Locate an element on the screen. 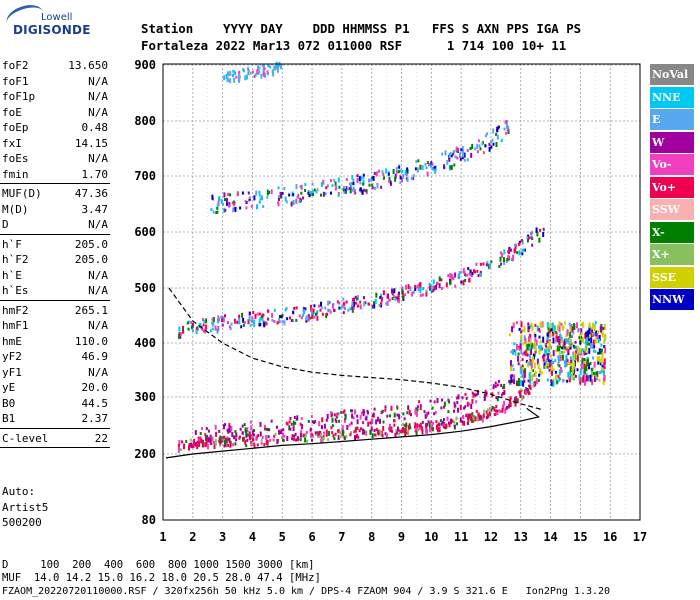 This screenshot has width=700, height=600. legend-item-e: E is located at coordinates (672, 119).